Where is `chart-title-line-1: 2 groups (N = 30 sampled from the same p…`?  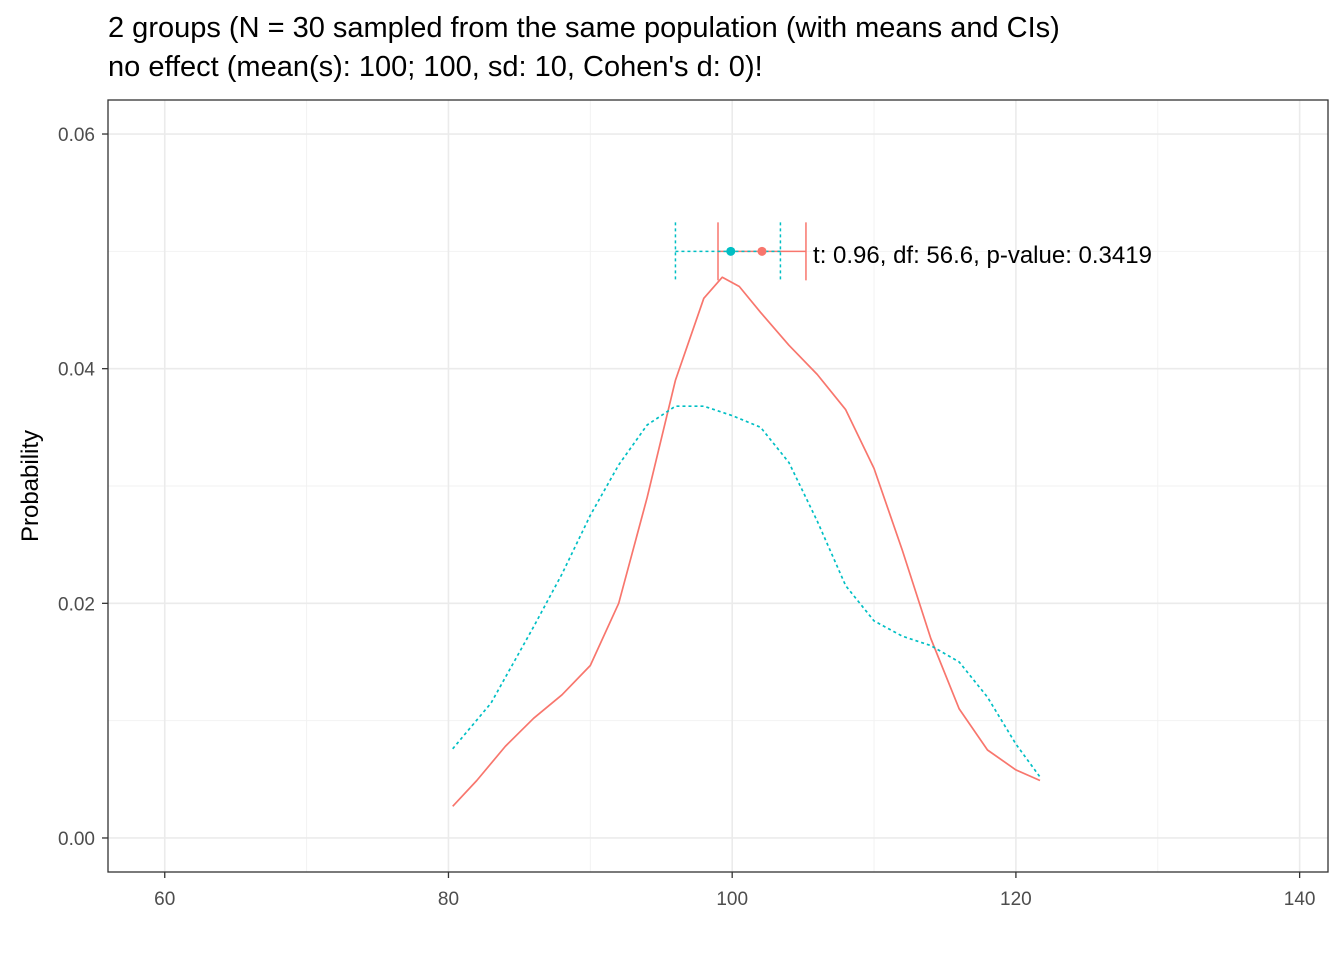 chart-title-line-1: 2 groups (N = 30 sampled from the same p… is located at coordinates (584, 28).